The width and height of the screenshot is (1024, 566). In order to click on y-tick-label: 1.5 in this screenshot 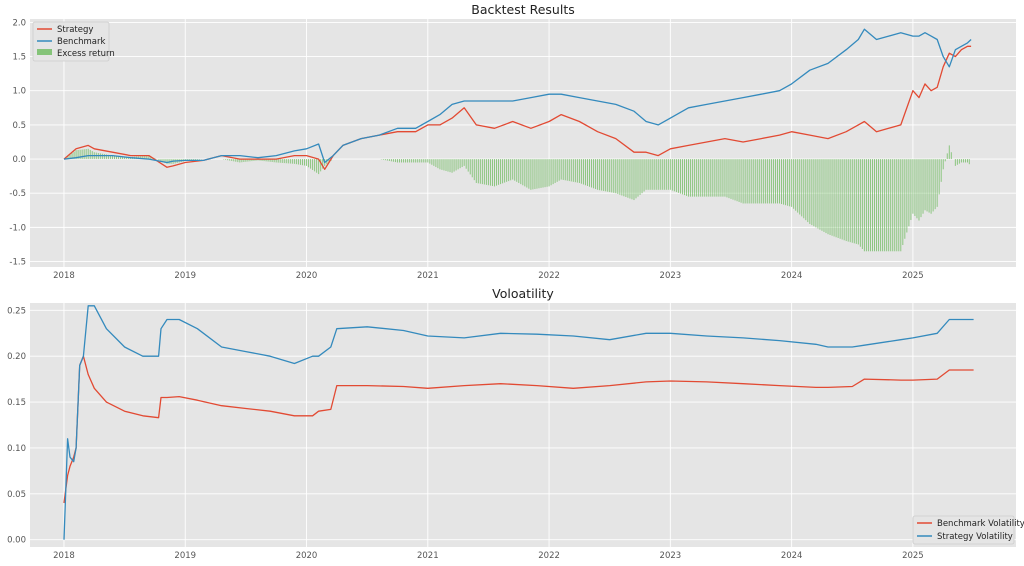, I will do `click(19, 58)`.